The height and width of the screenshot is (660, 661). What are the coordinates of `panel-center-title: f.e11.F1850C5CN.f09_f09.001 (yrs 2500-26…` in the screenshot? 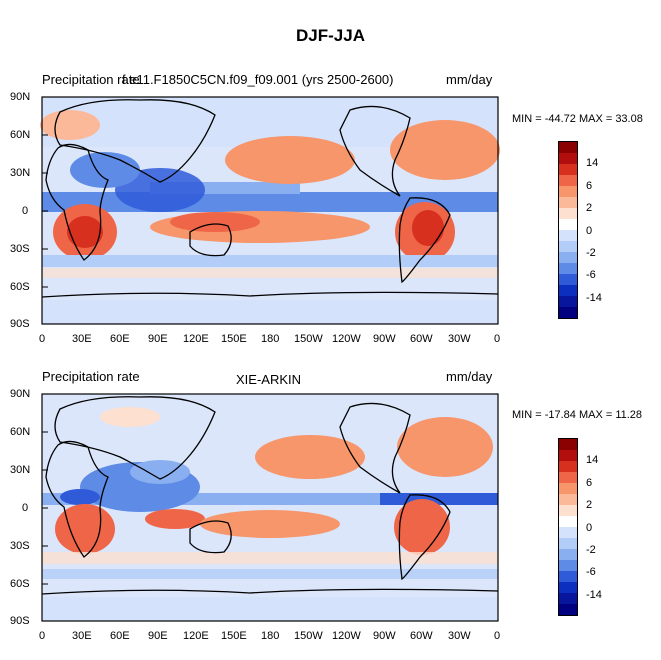 It's located at (258, 79).